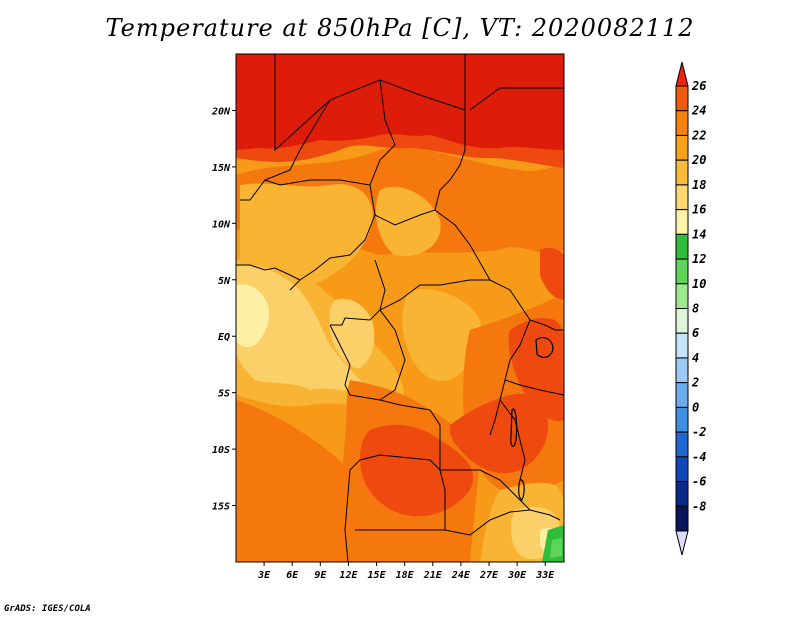  I want to click on colorbar-label: 2, so click(695, 383).